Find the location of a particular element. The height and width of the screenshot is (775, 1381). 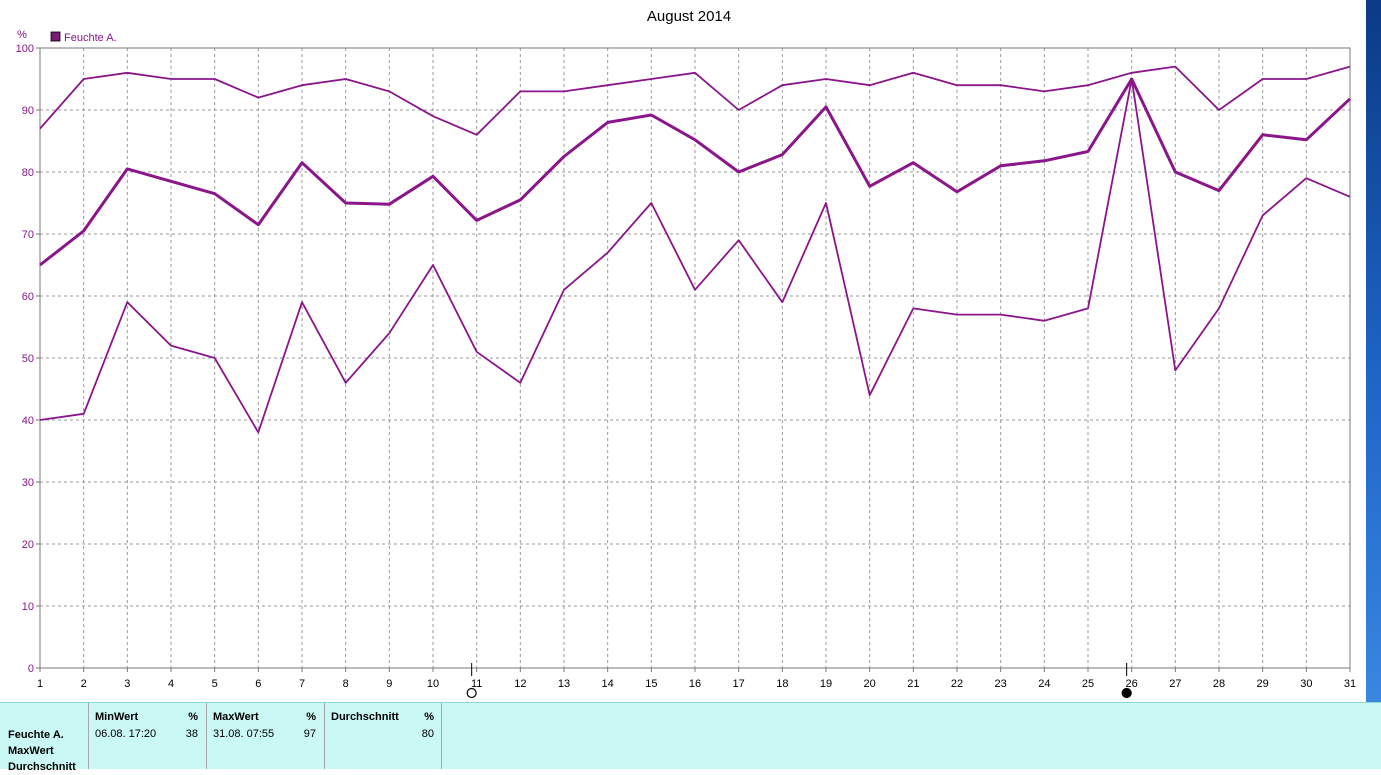

x-tick-label: 21 is located at coordinates (913, 684).